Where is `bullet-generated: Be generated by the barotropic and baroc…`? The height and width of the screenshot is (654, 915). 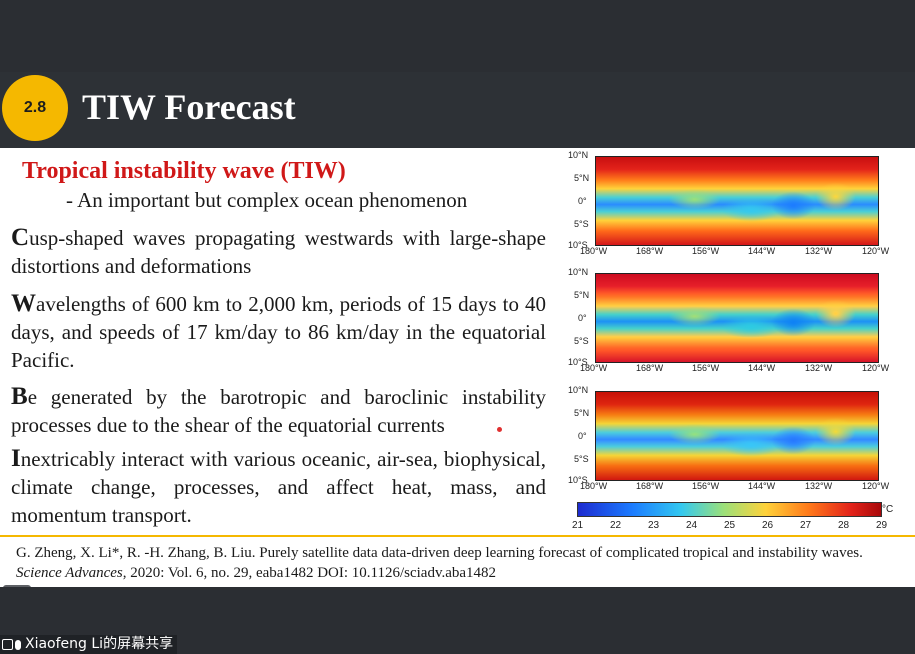
bullet-generated: Be generated by the barotropic and baroc… is located at coordinates (278, 410).